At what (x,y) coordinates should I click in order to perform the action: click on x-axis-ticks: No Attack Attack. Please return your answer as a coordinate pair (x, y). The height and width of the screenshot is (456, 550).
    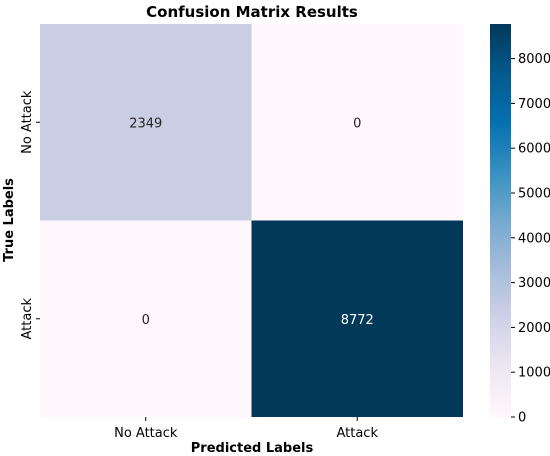
    Looking at the image, I should click on (246, 429).